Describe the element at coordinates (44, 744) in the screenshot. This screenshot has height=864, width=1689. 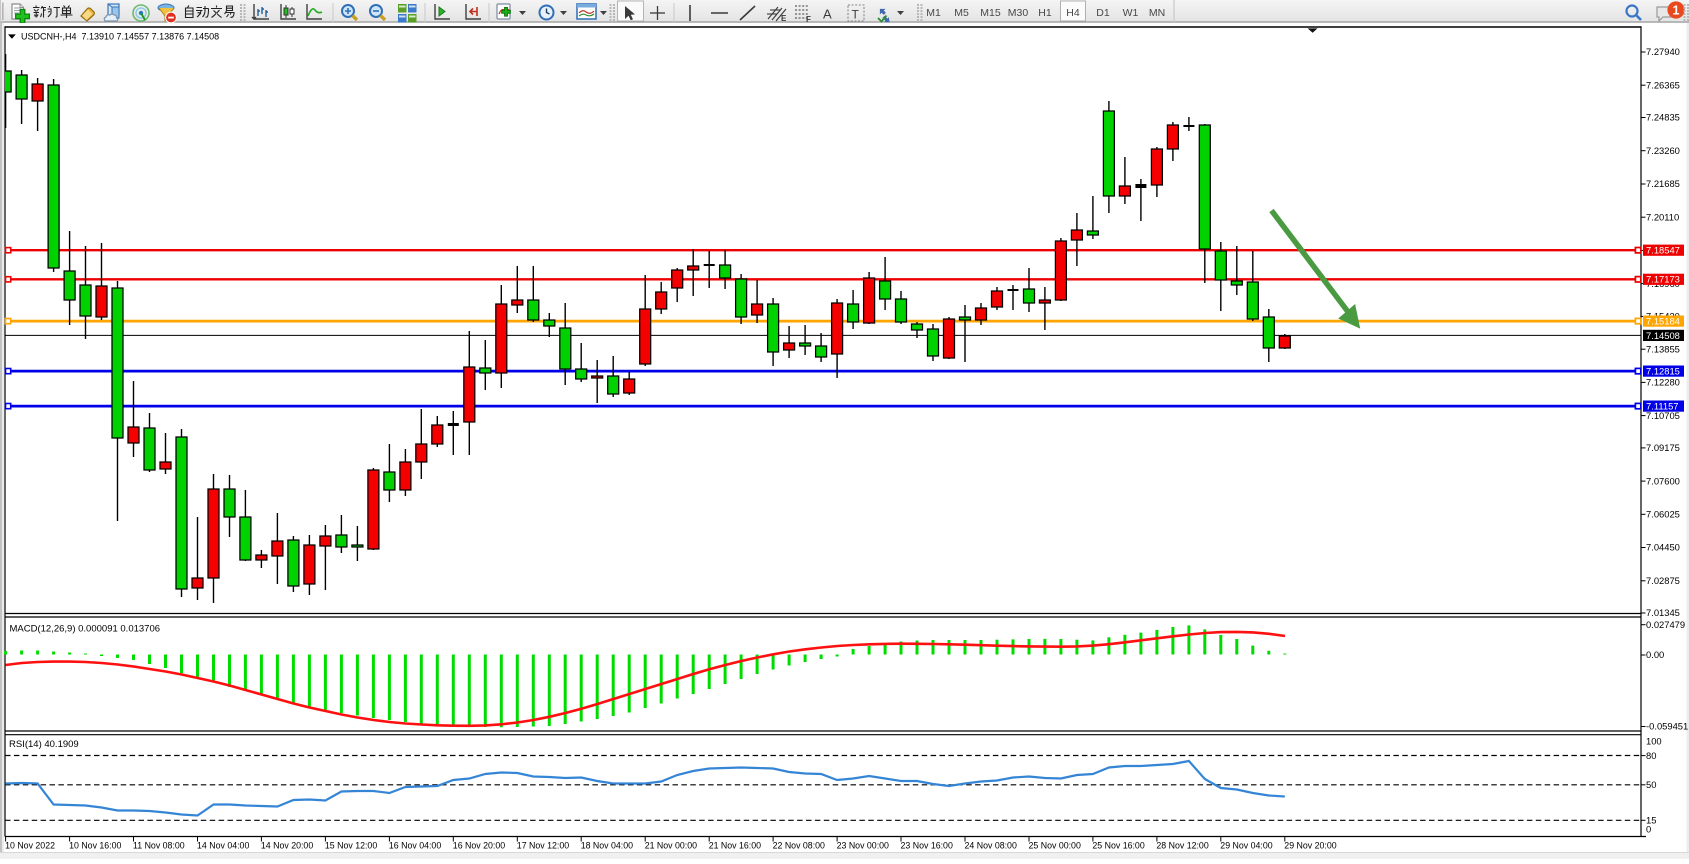
I see `svg-text: RSI(14) 40.1909` at that location.